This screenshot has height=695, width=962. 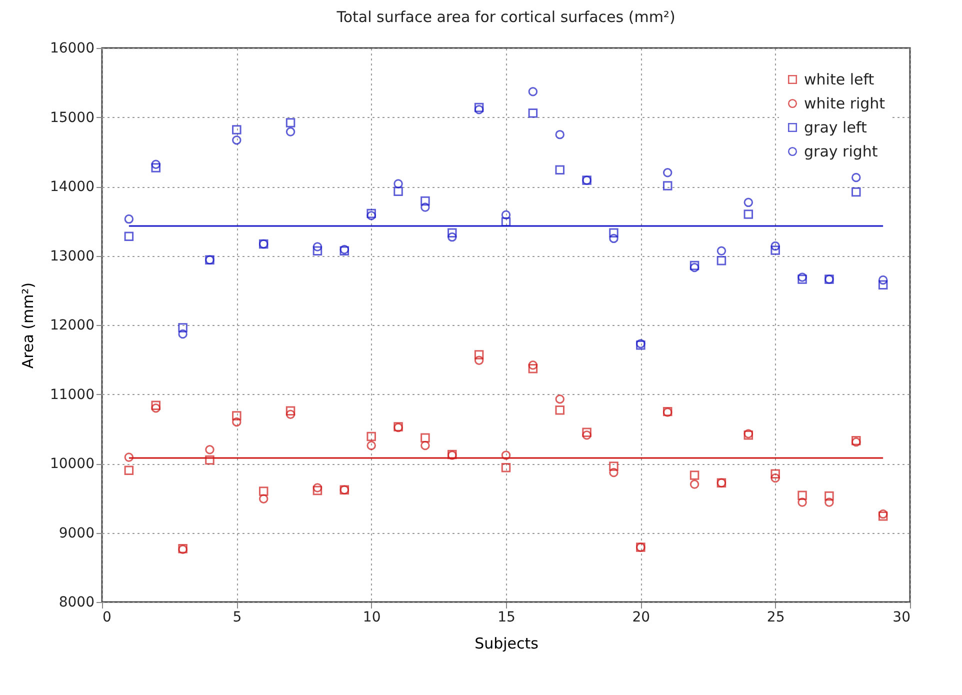 What do you see at coordinates (901, 618) in the screenshot?
I see `x-tick-label: 30` at bounding box center [901, 618].